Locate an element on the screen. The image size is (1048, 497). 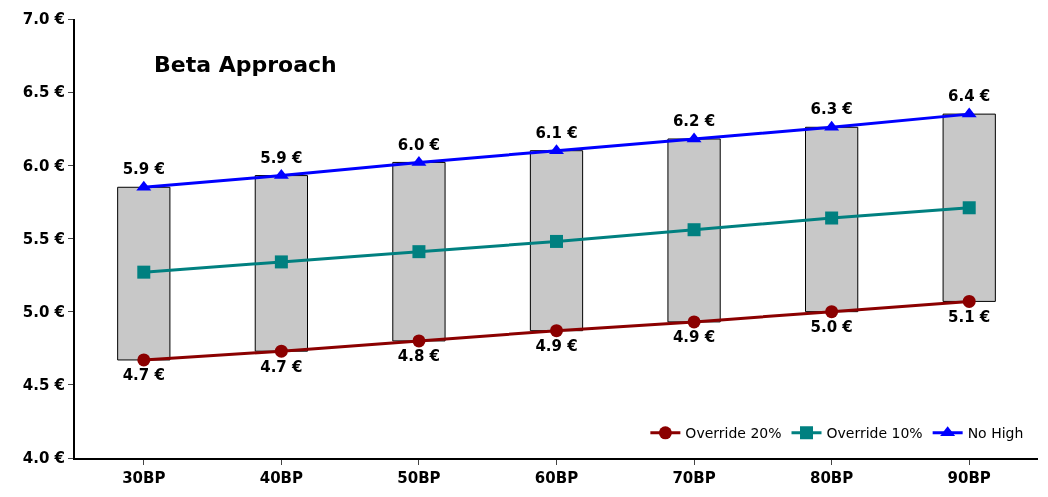
y-tick-label: 5.0 € is located at coordinates (43, 311).